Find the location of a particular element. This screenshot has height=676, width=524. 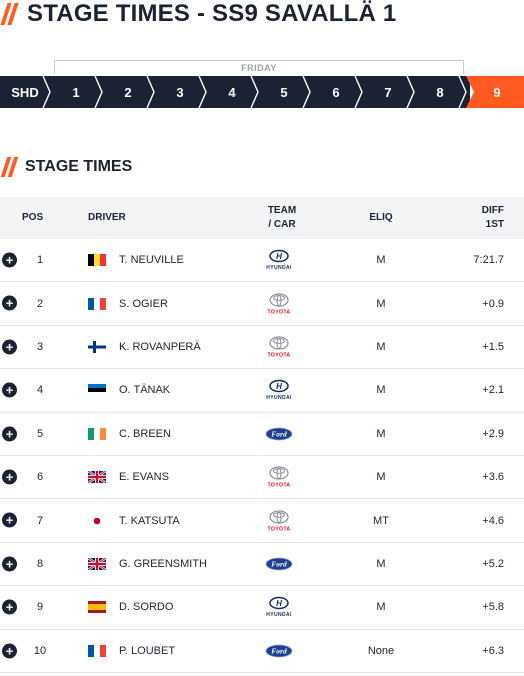

day-bracket is located at coordinates (259, 67).